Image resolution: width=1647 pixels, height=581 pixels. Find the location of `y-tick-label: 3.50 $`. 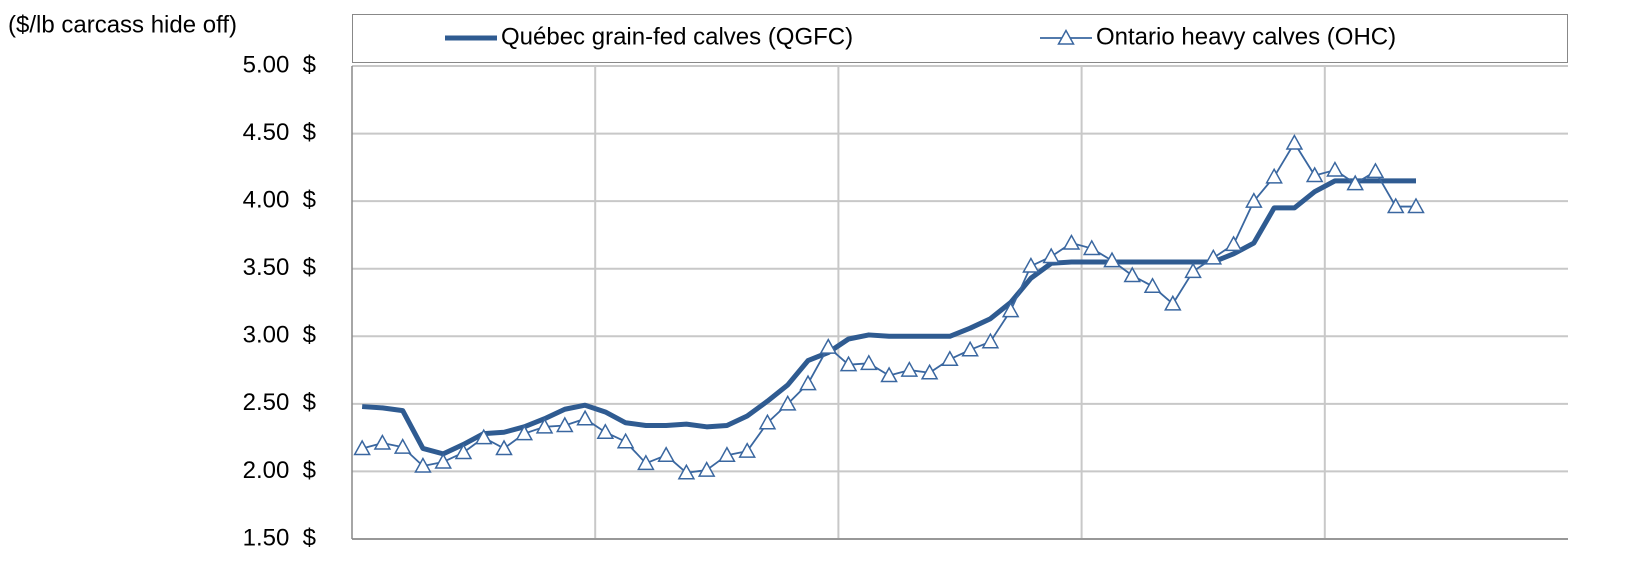

y-tick-label: 3.50 $ is located at coordinates (279, 267).